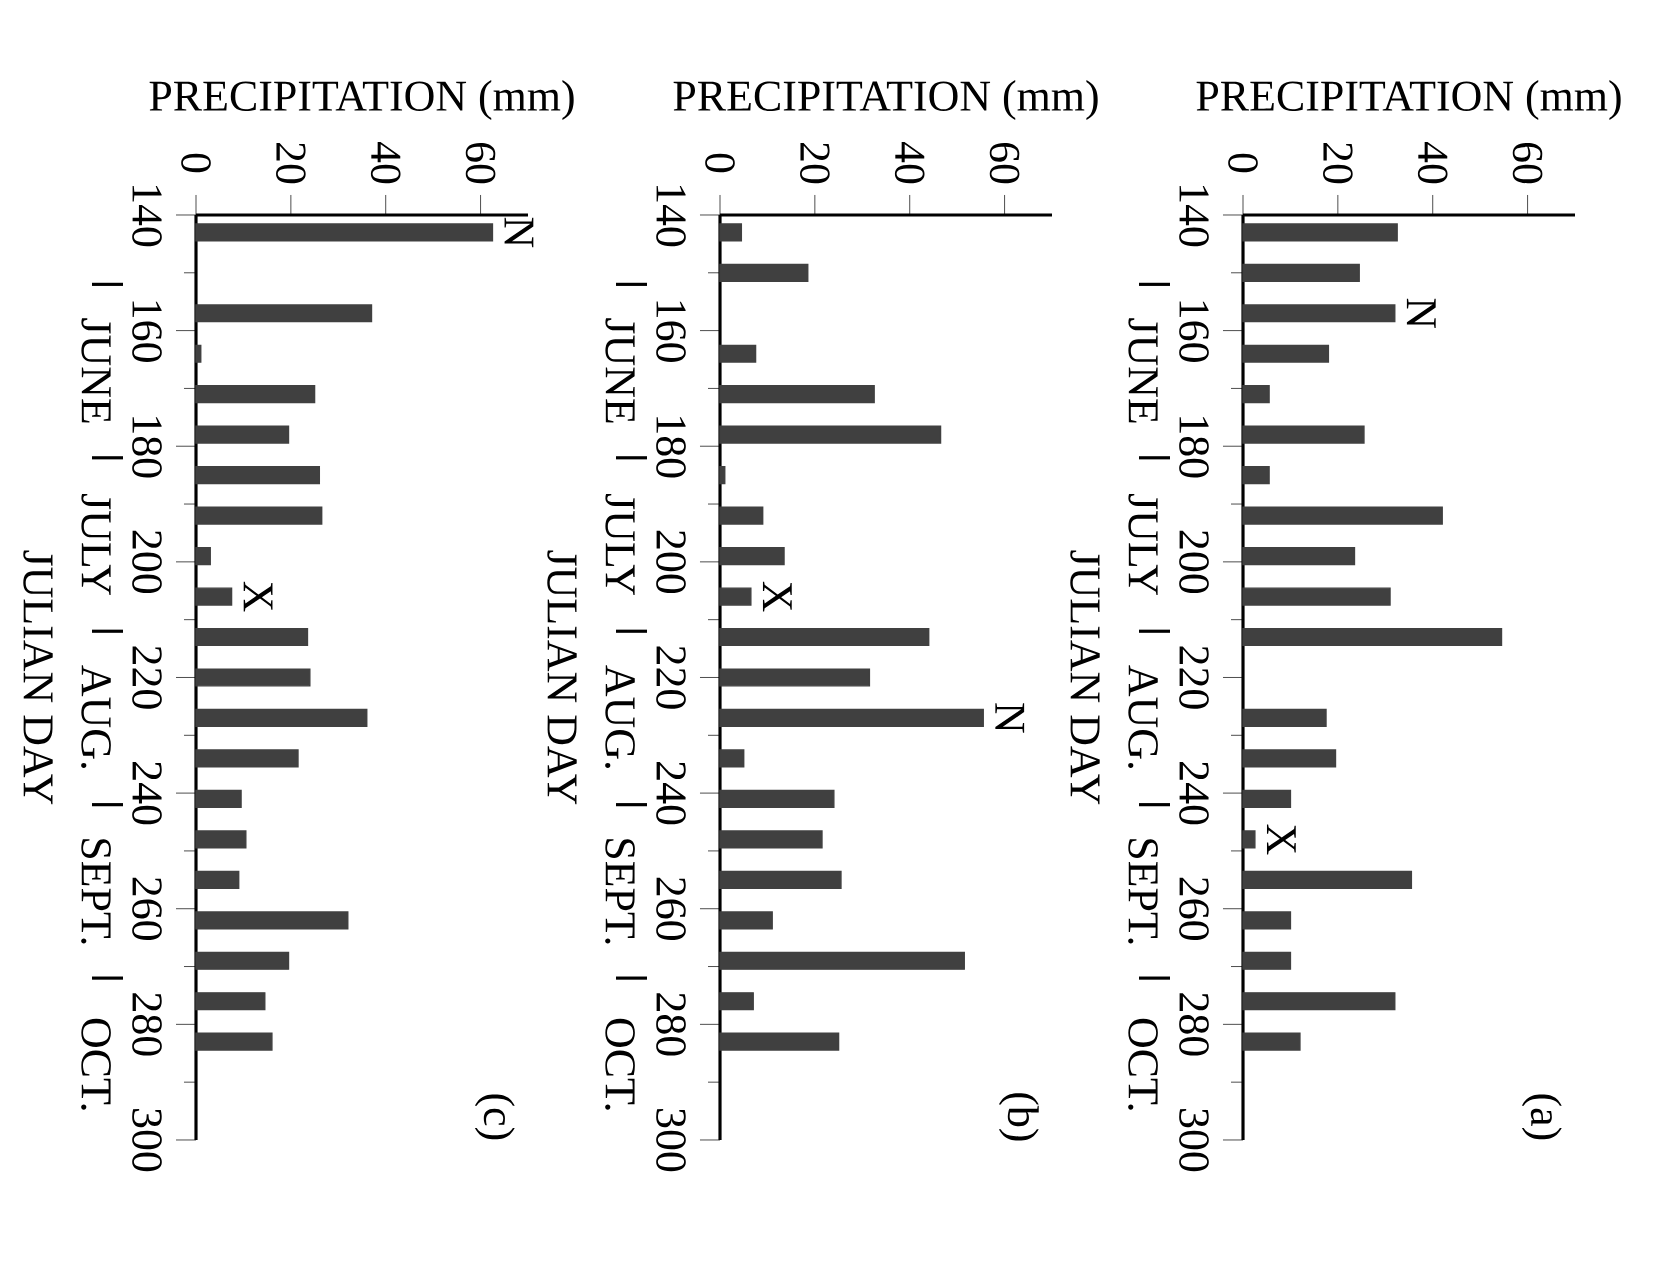 The height and width of the screenshot is (1277, 1653). What do you see at coordinates (1018, 1117) in the screenshot?
I see `annotation: (b)` at bounding box center [1018, 1117].